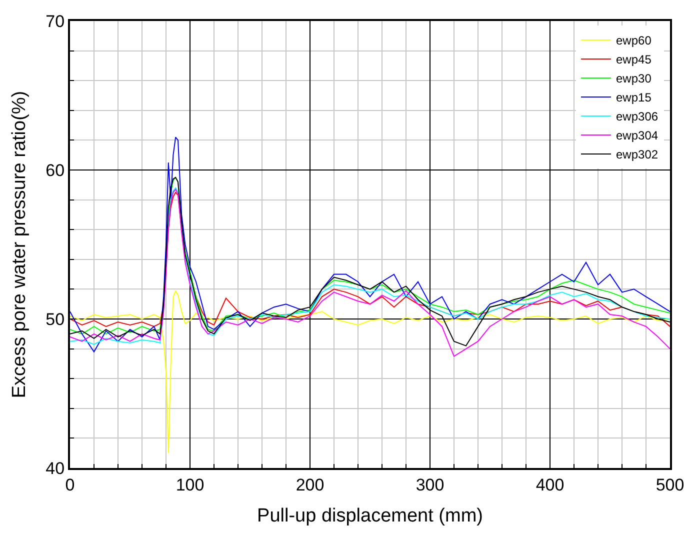 Image resolution: width=696 pixels, height=535 pixels. What do you see at coordinates (634, 41) in the screenshot?
I see `legend-label: ewp60` at bounding box center [634, 41].